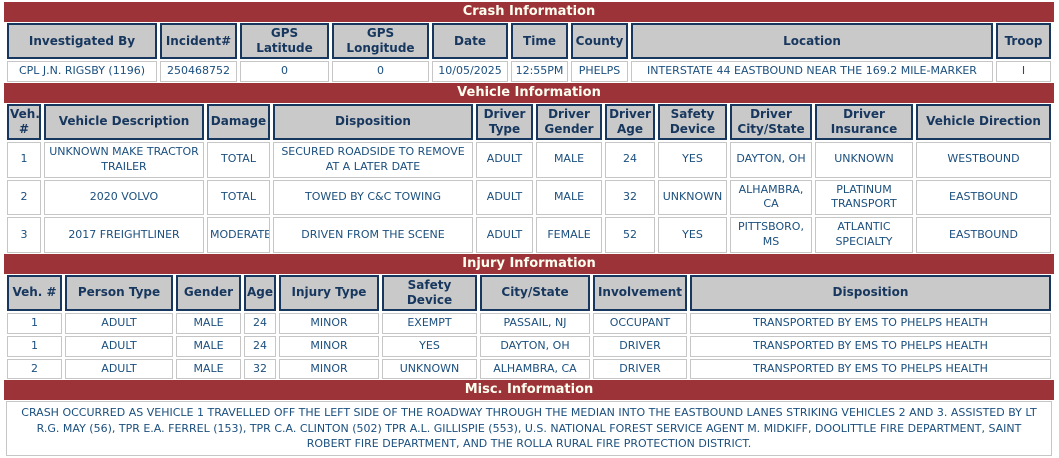  I want to click on cell: ATLANTIC SPECIALTY, so click(864, 235).